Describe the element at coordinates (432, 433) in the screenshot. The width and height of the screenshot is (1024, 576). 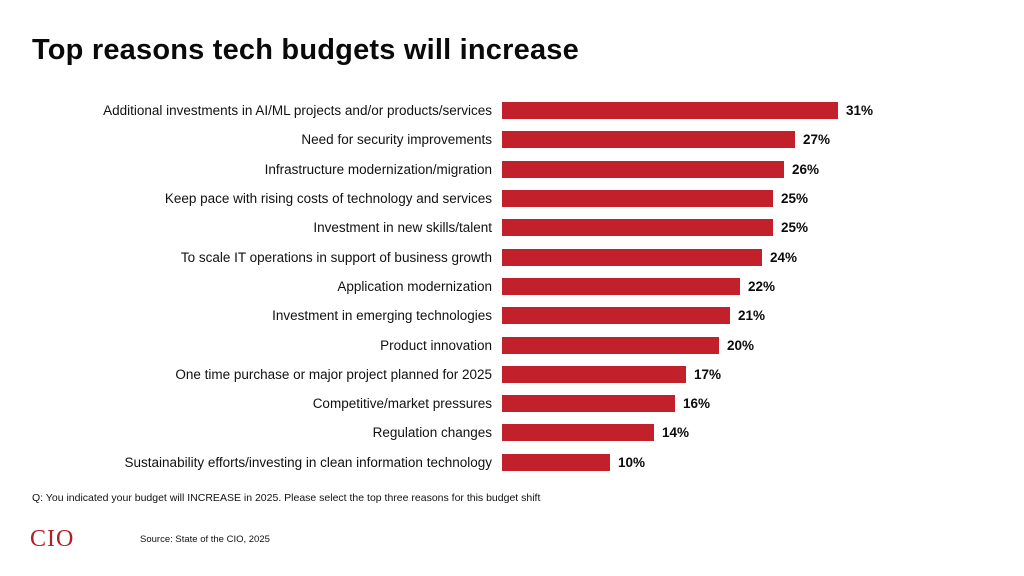
I see `bar-label: Regulation changes` at that location.